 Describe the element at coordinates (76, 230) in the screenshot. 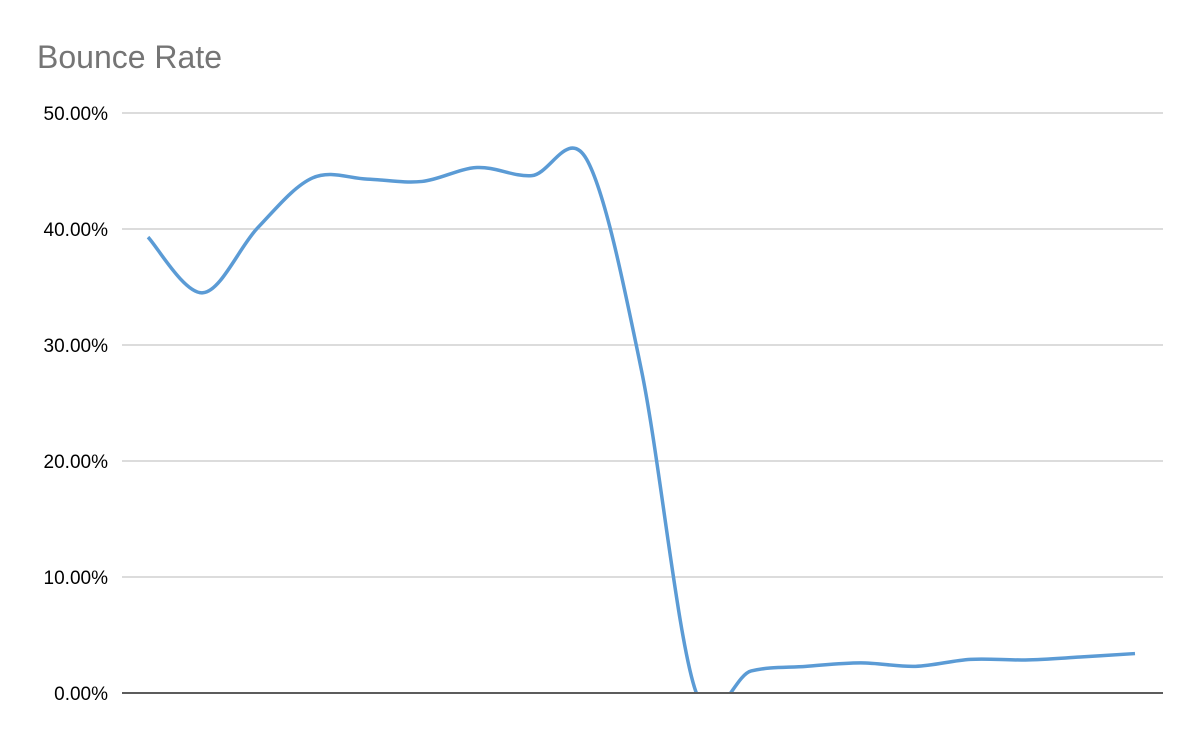

I see `y-tick-label: 40.00%` at that location.